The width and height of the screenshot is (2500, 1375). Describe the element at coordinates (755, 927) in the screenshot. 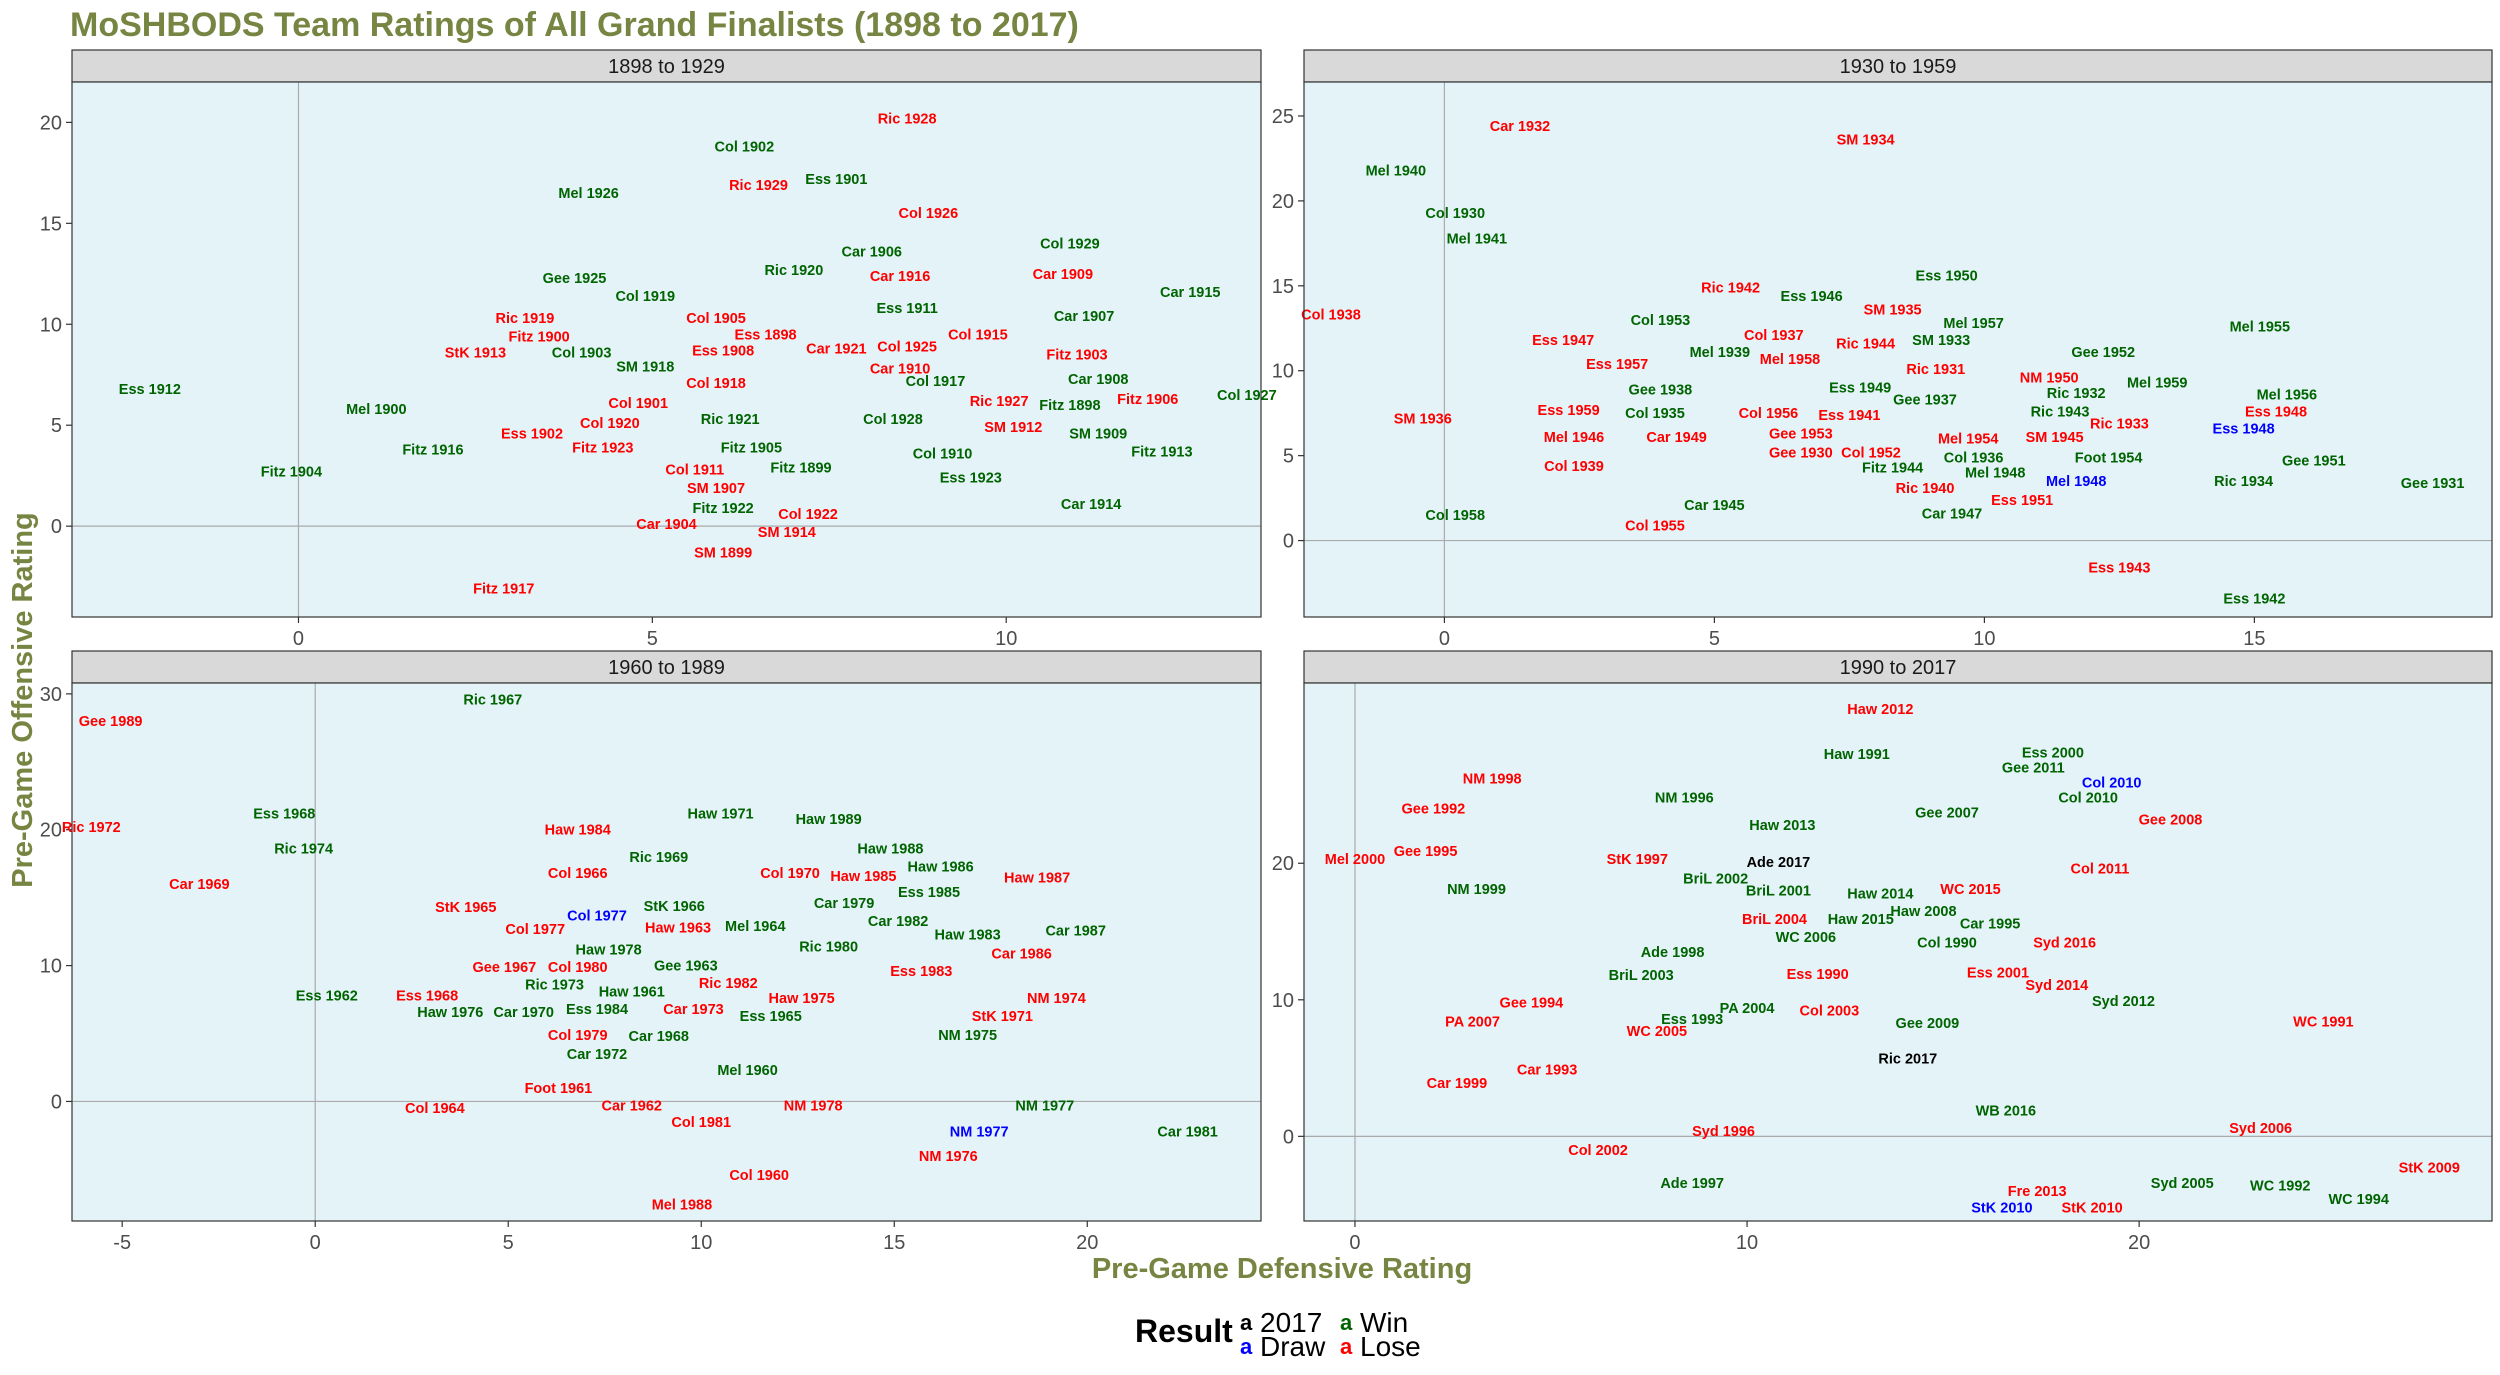

I see `point-label: Mel 1964` at that location.